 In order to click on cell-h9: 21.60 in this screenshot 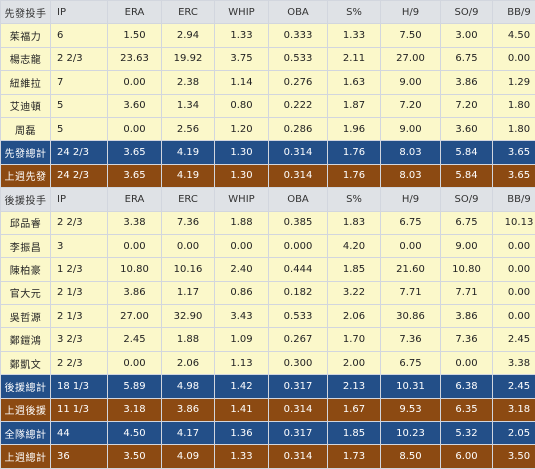, I will do `click(410, 269)`.